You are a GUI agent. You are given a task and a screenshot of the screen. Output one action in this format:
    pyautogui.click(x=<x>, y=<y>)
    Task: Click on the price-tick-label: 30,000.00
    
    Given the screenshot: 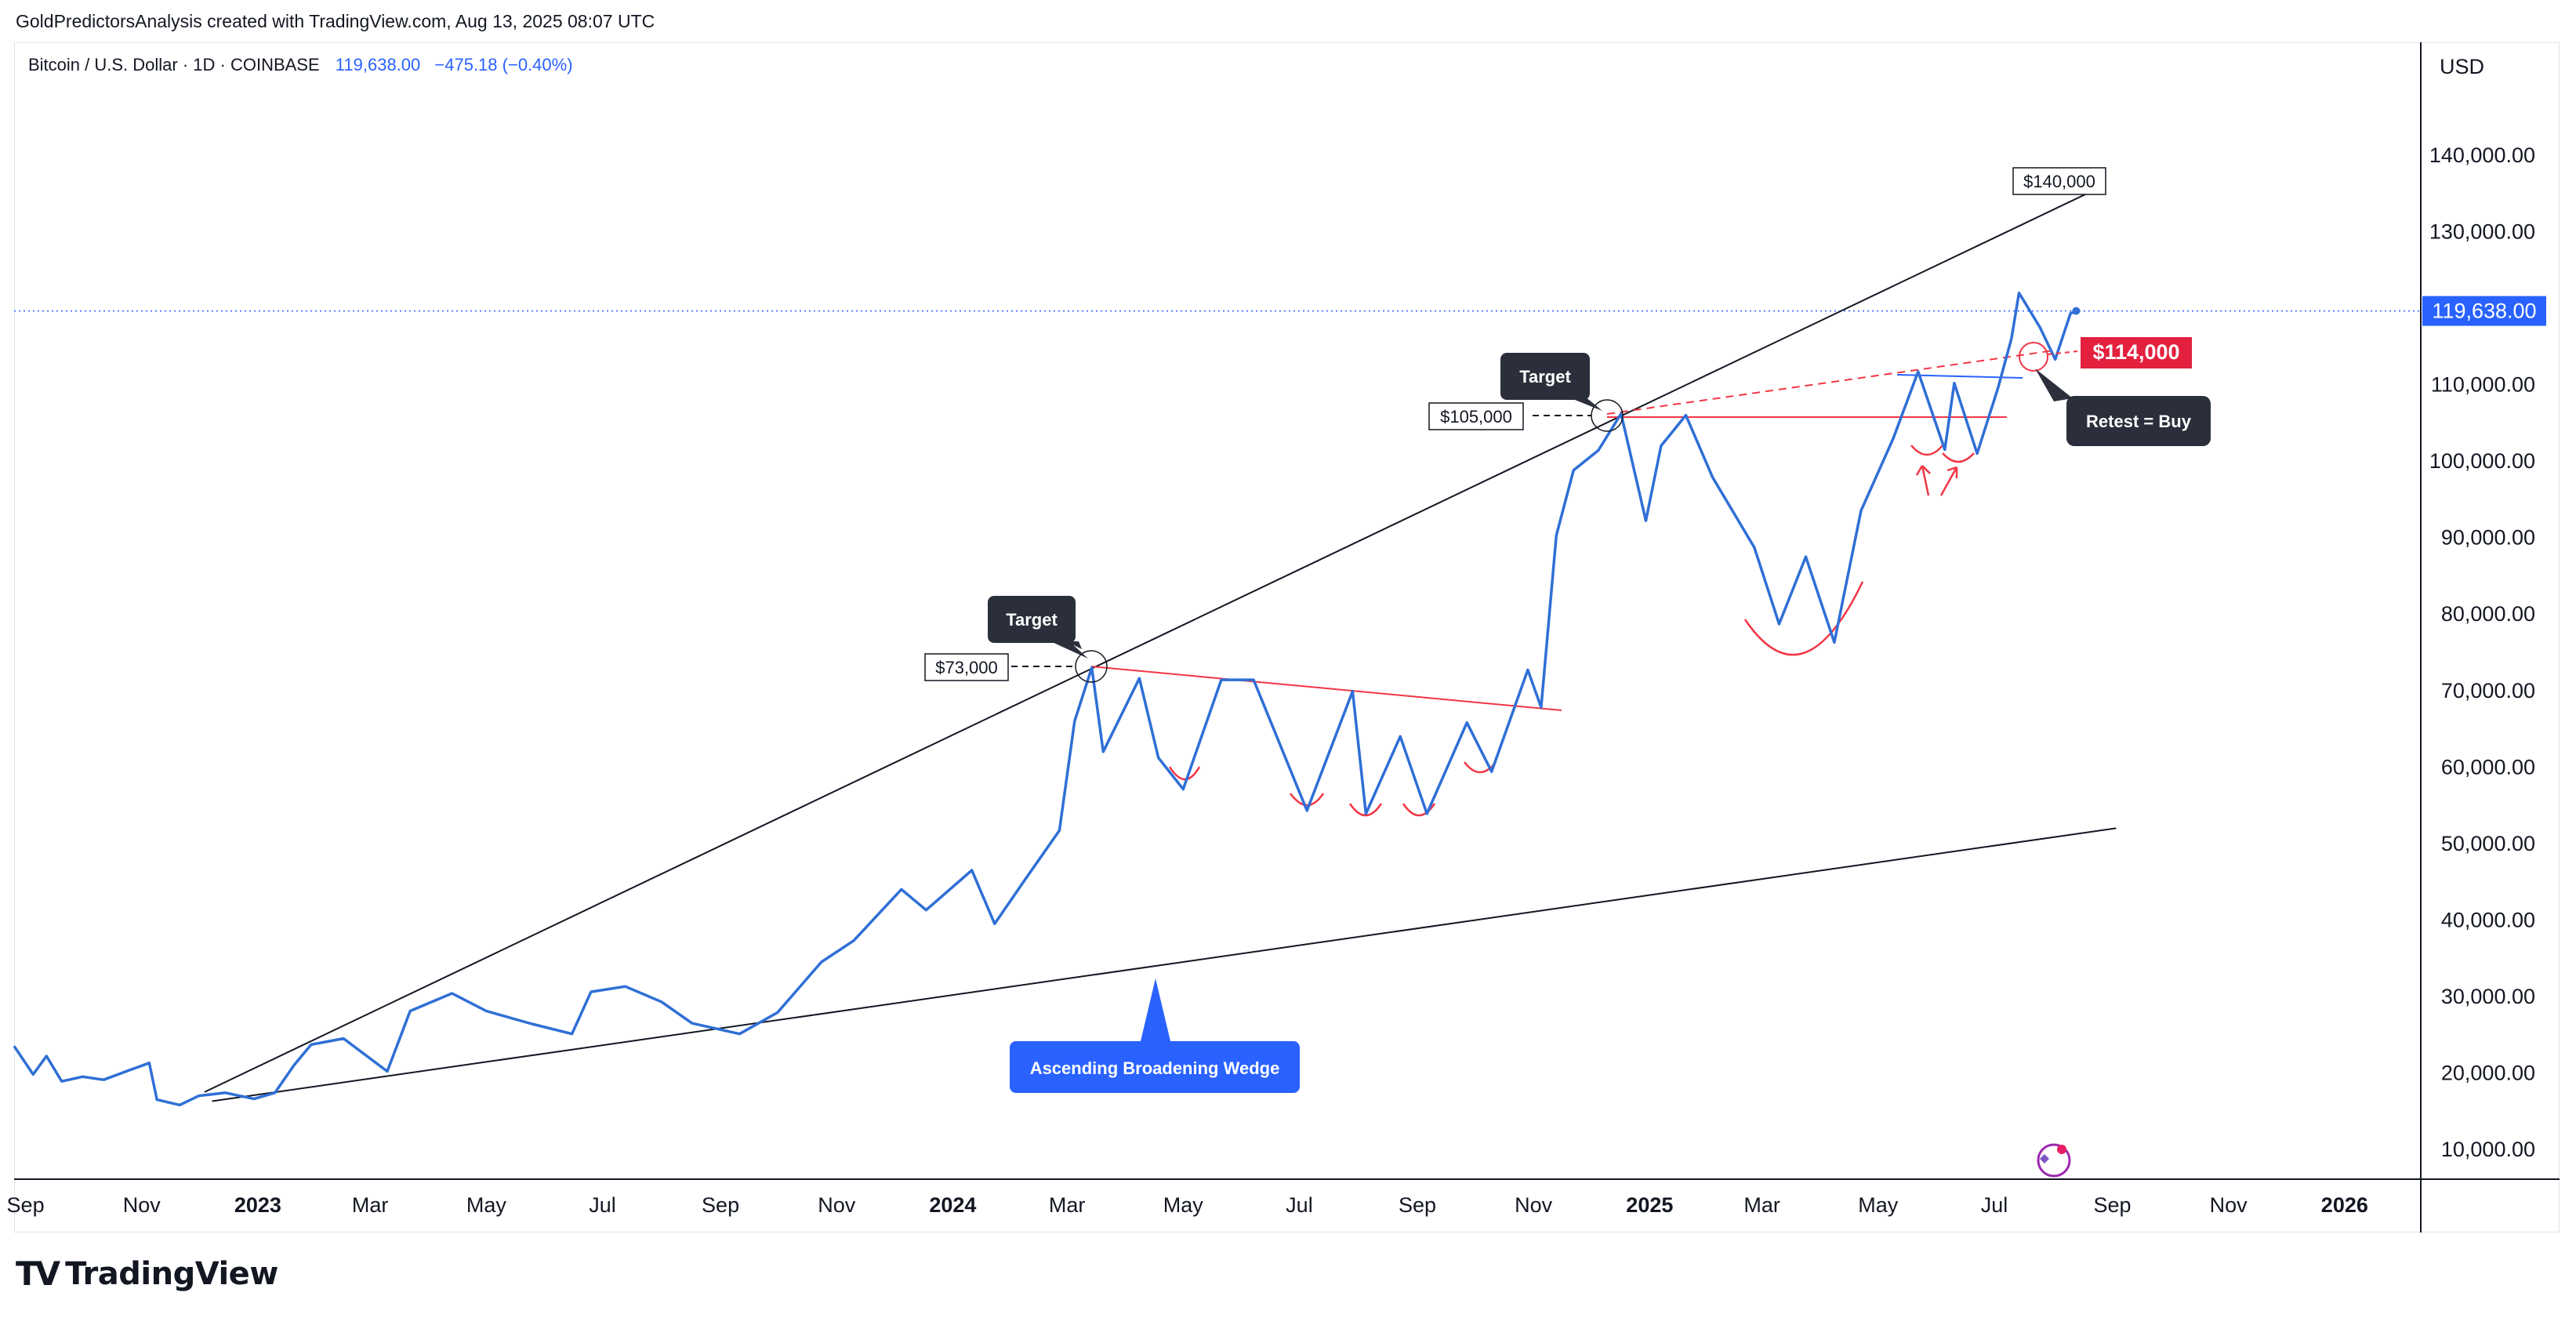 What is the action you would take?
    pyautogui.click(x=2488, y=996)
    